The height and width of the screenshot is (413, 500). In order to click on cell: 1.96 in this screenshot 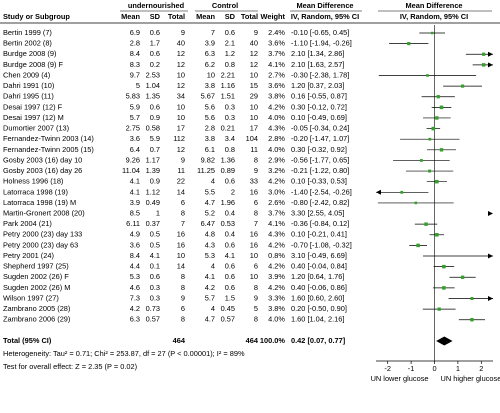, I will do `click(228, 202)`.